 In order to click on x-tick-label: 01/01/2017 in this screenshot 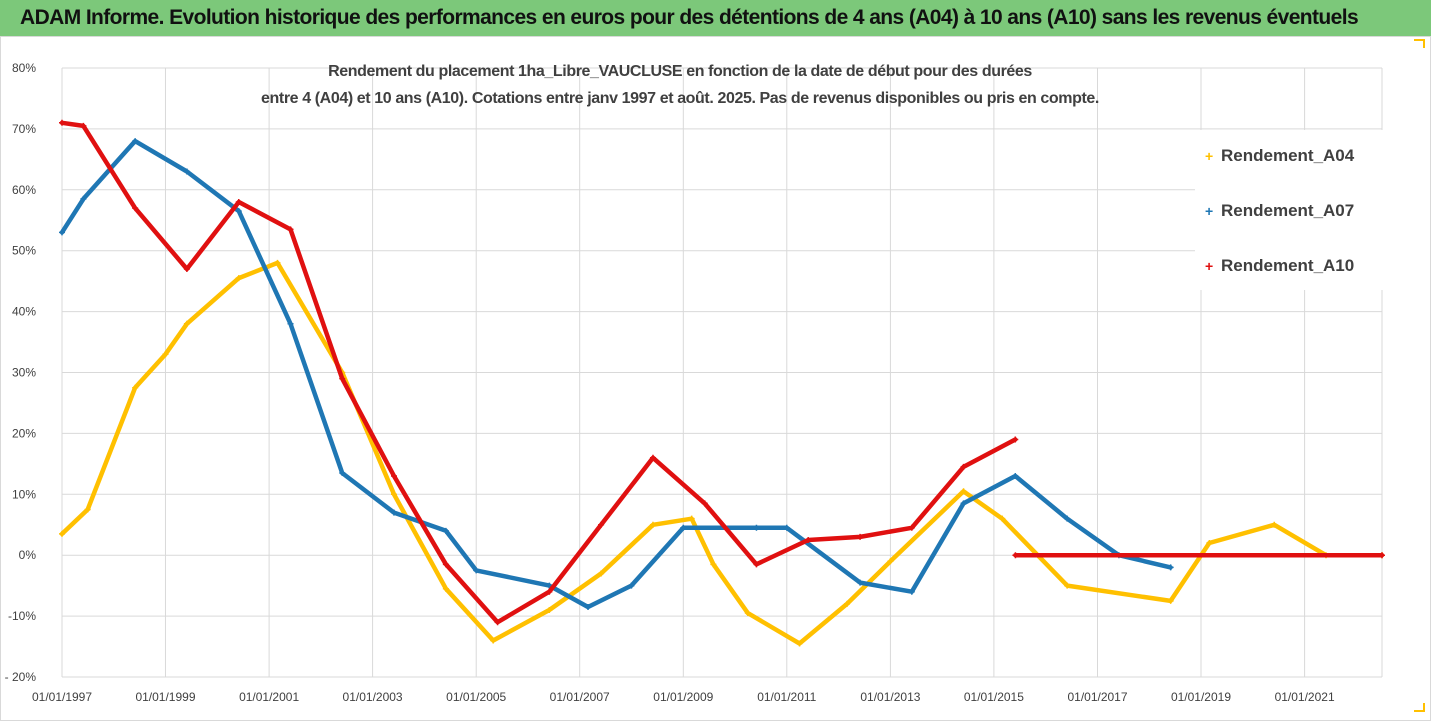, I will do `click(1097, 697)`.